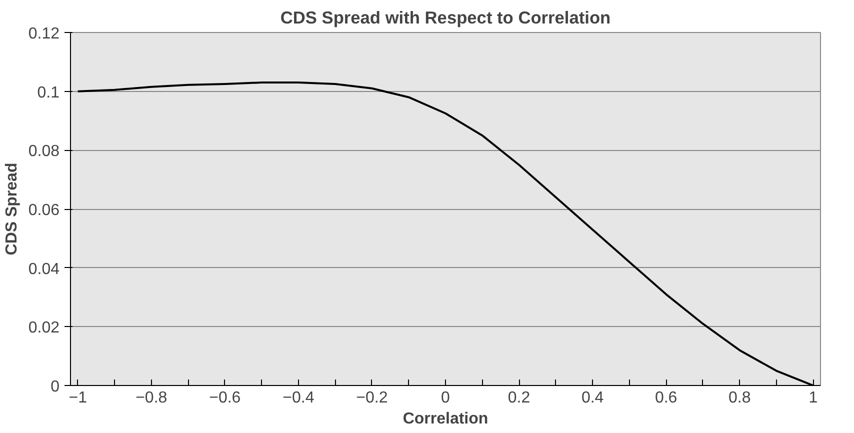  Describe the element at coordinates (739, 398) in the screenshot. I see `x-tick-label: 0.8` at that location.